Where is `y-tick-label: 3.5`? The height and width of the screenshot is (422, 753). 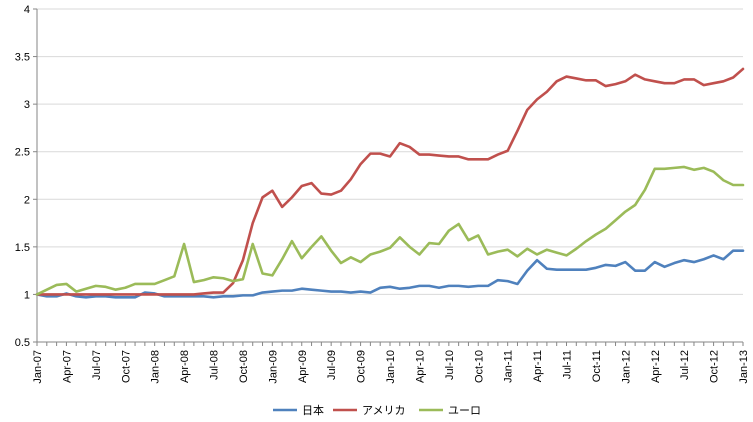 y-tick-label: 3.5 is located at coordinates (22, 58).